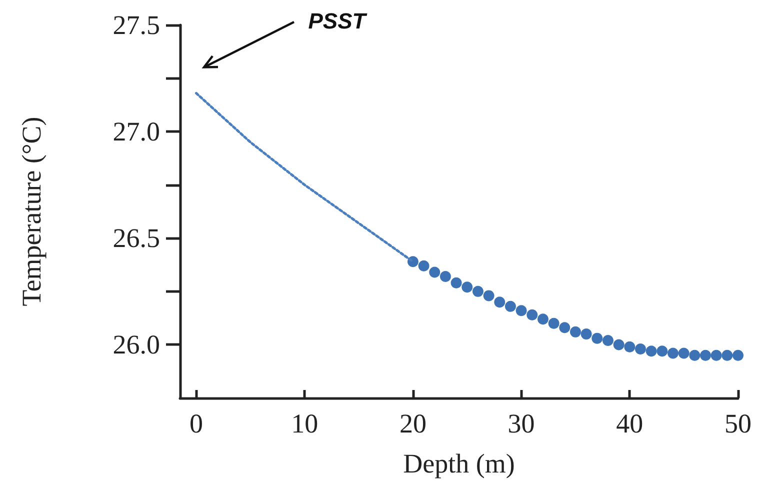 The height and width of the screenshot is (488, 759). Describe the element at coordinates (136, 25) in the screenshot. I see `y-tick-label: 27.5` at that location.